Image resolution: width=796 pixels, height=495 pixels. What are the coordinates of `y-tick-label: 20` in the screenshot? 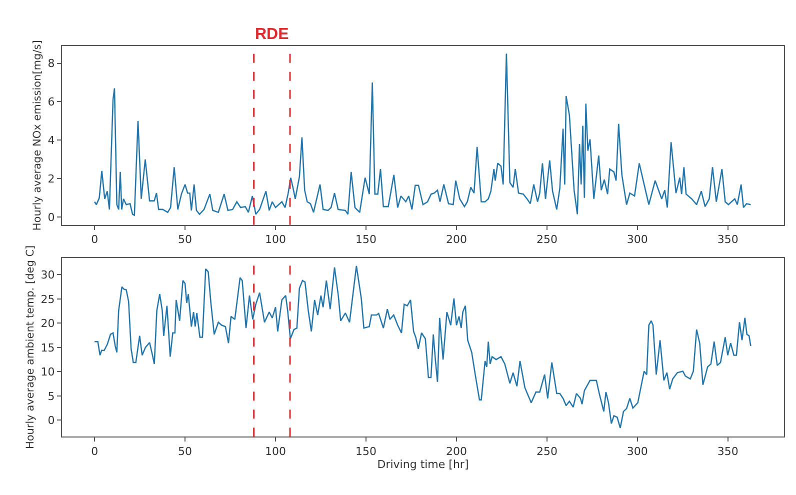 It's located at (47, 323).